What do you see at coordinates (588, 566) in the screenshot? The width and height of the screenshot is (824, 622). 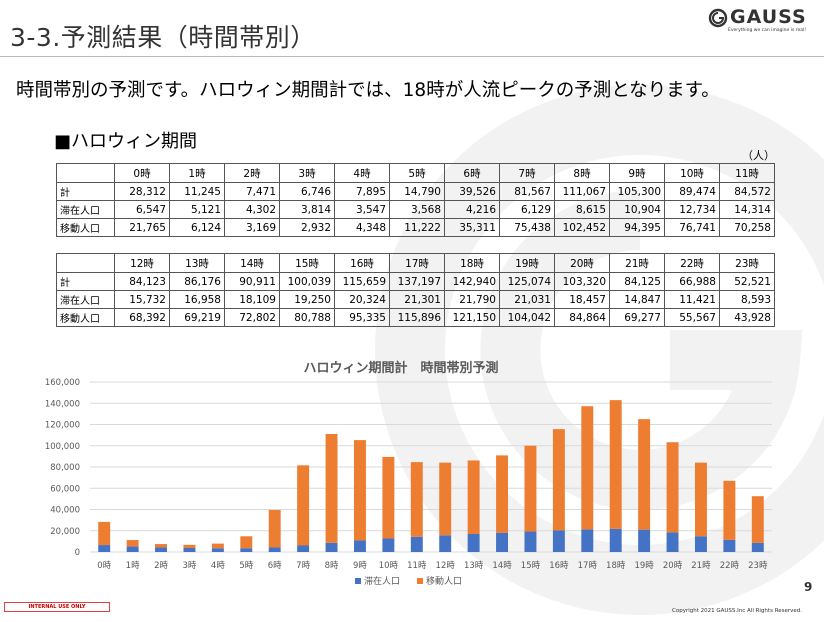 I see `x-tick-label: 17時` at bounding box center [588, 566].